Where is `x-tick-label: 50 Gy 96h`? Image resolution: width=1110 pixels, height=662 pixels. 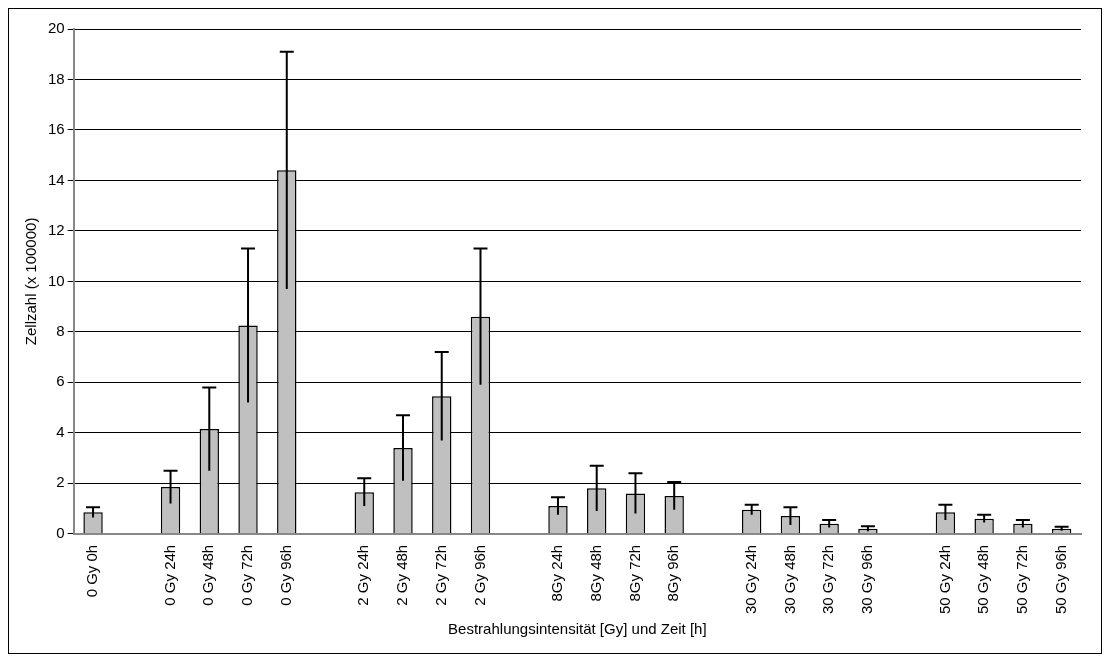
x-tick-label: 50 Gy 96h is located at coordinates (1060, 579).